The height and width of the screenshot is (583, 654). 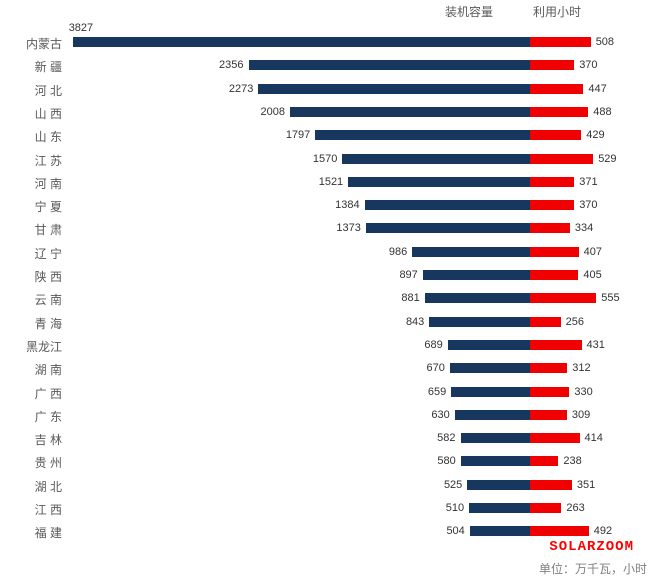 What do you see at coordinates (48, 463) in the screenshot?
I see `category-label: 贵 州` at bounding box center [48, 463].